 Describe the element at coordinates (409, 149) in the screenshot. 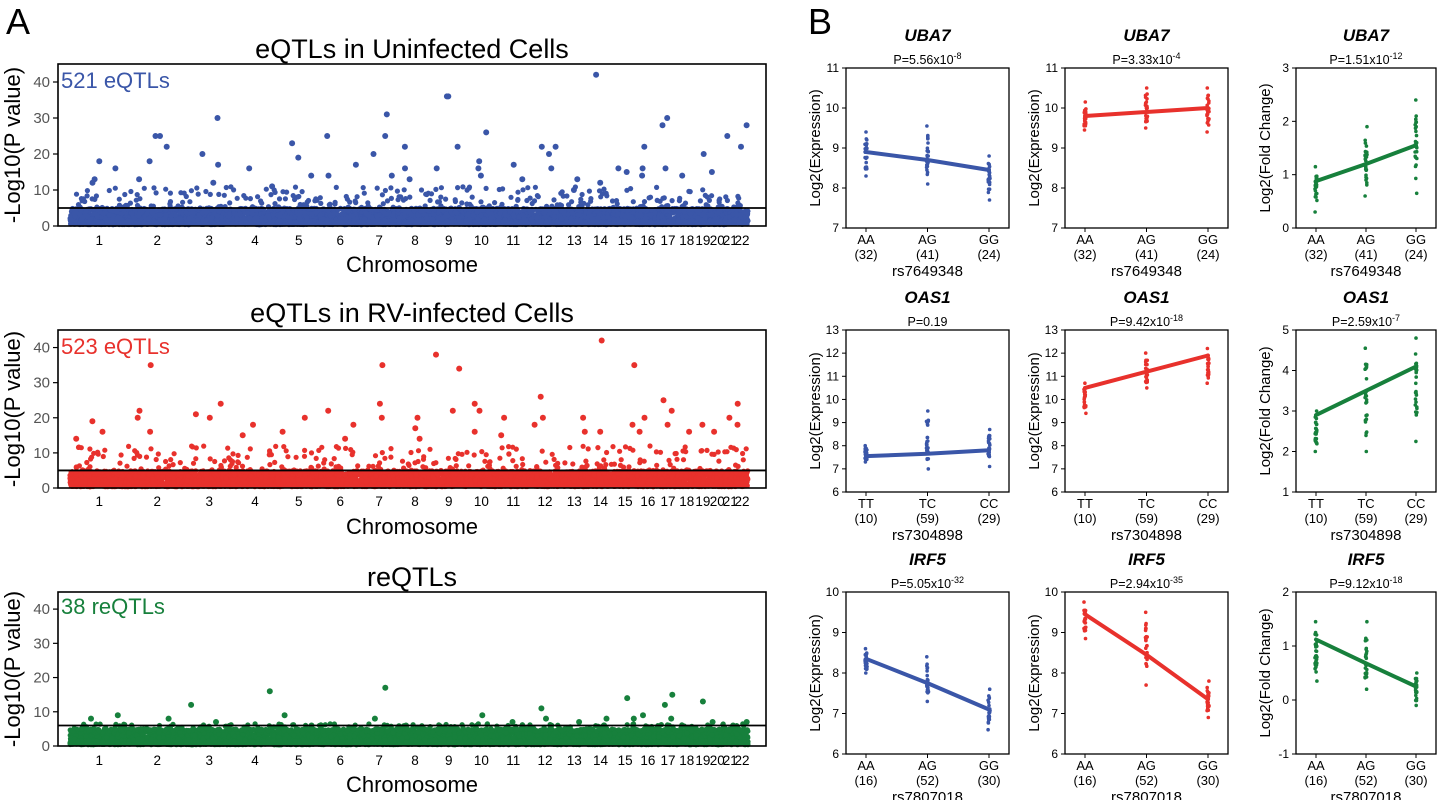

I see `data-points` at that location.